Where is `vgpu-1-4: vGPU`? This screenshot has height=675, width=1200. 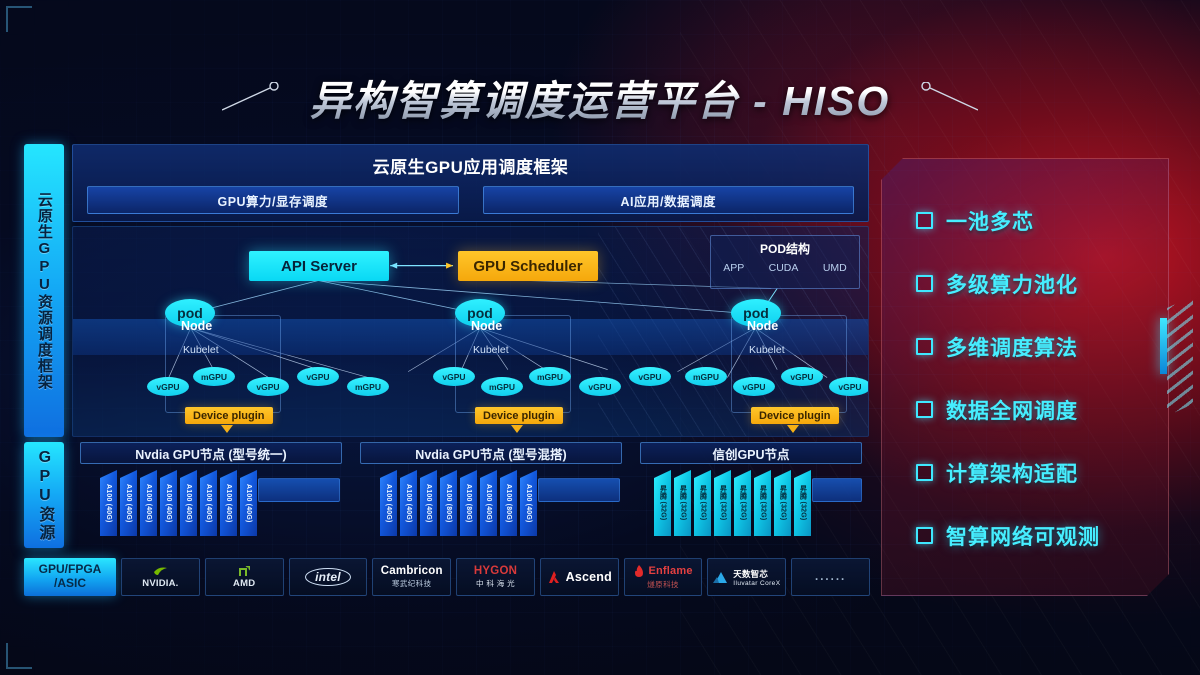 vgpu-1-4: vGPU is located at coordinates (318, 376).